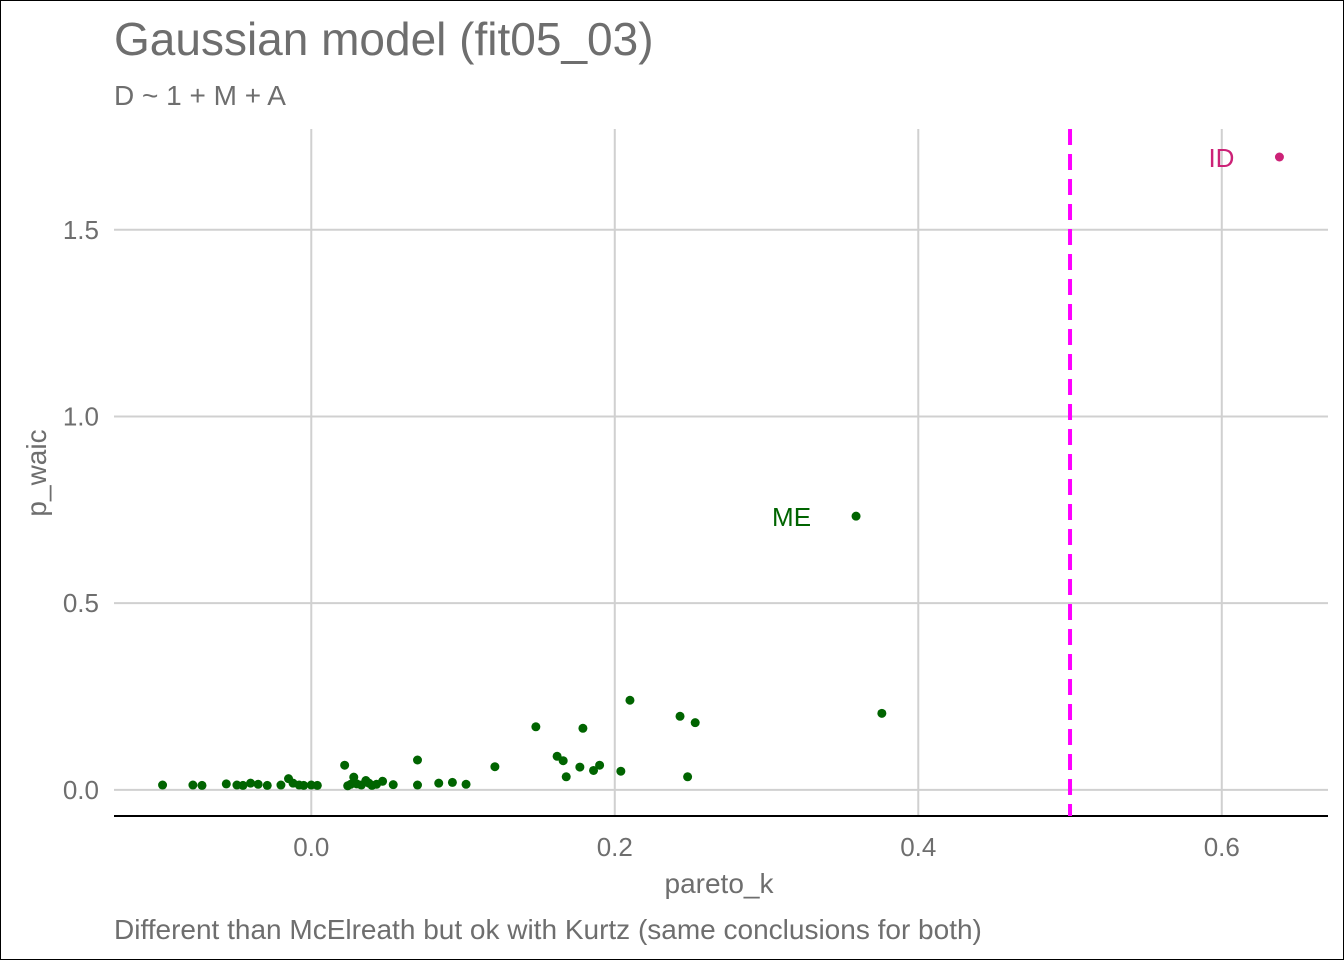  I want to click on y-tick-label: 1.5, so click(81, 230).